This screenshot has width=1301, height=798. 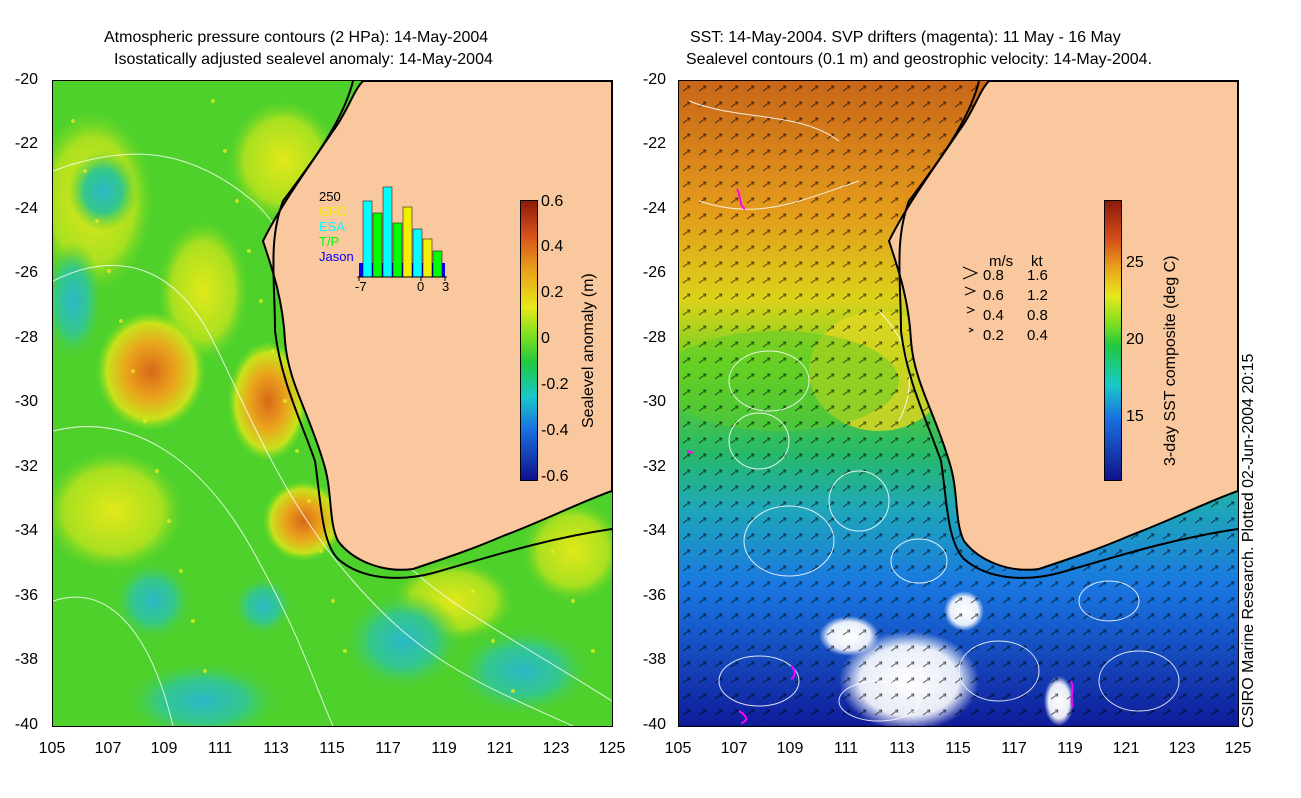 What do you see at coordinates (500, 748) in the screenshot?
I see `left-xtick: 121` at bounding box center [500, 748].